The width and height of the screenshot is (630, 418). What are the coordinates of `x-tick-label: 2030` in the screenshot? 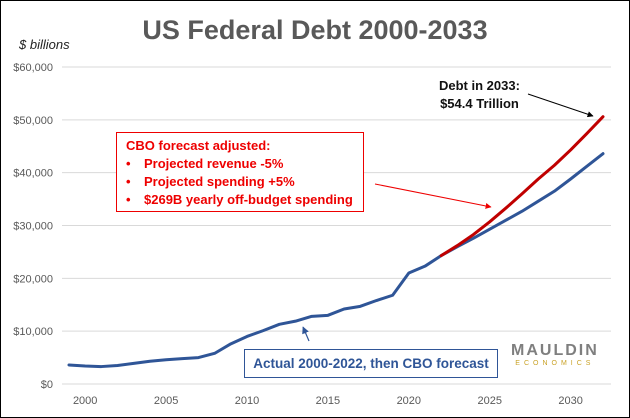 It's located at (570, 401).